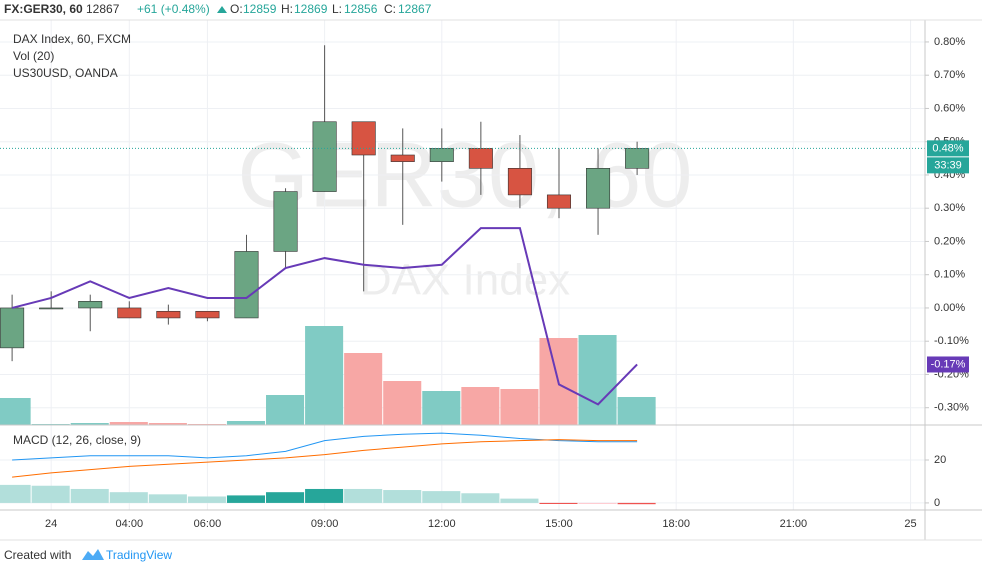 This screenshot has width=982, height=570. I want to click on macd-title: MACD (12, 26, close, 9), so click(77, 440).